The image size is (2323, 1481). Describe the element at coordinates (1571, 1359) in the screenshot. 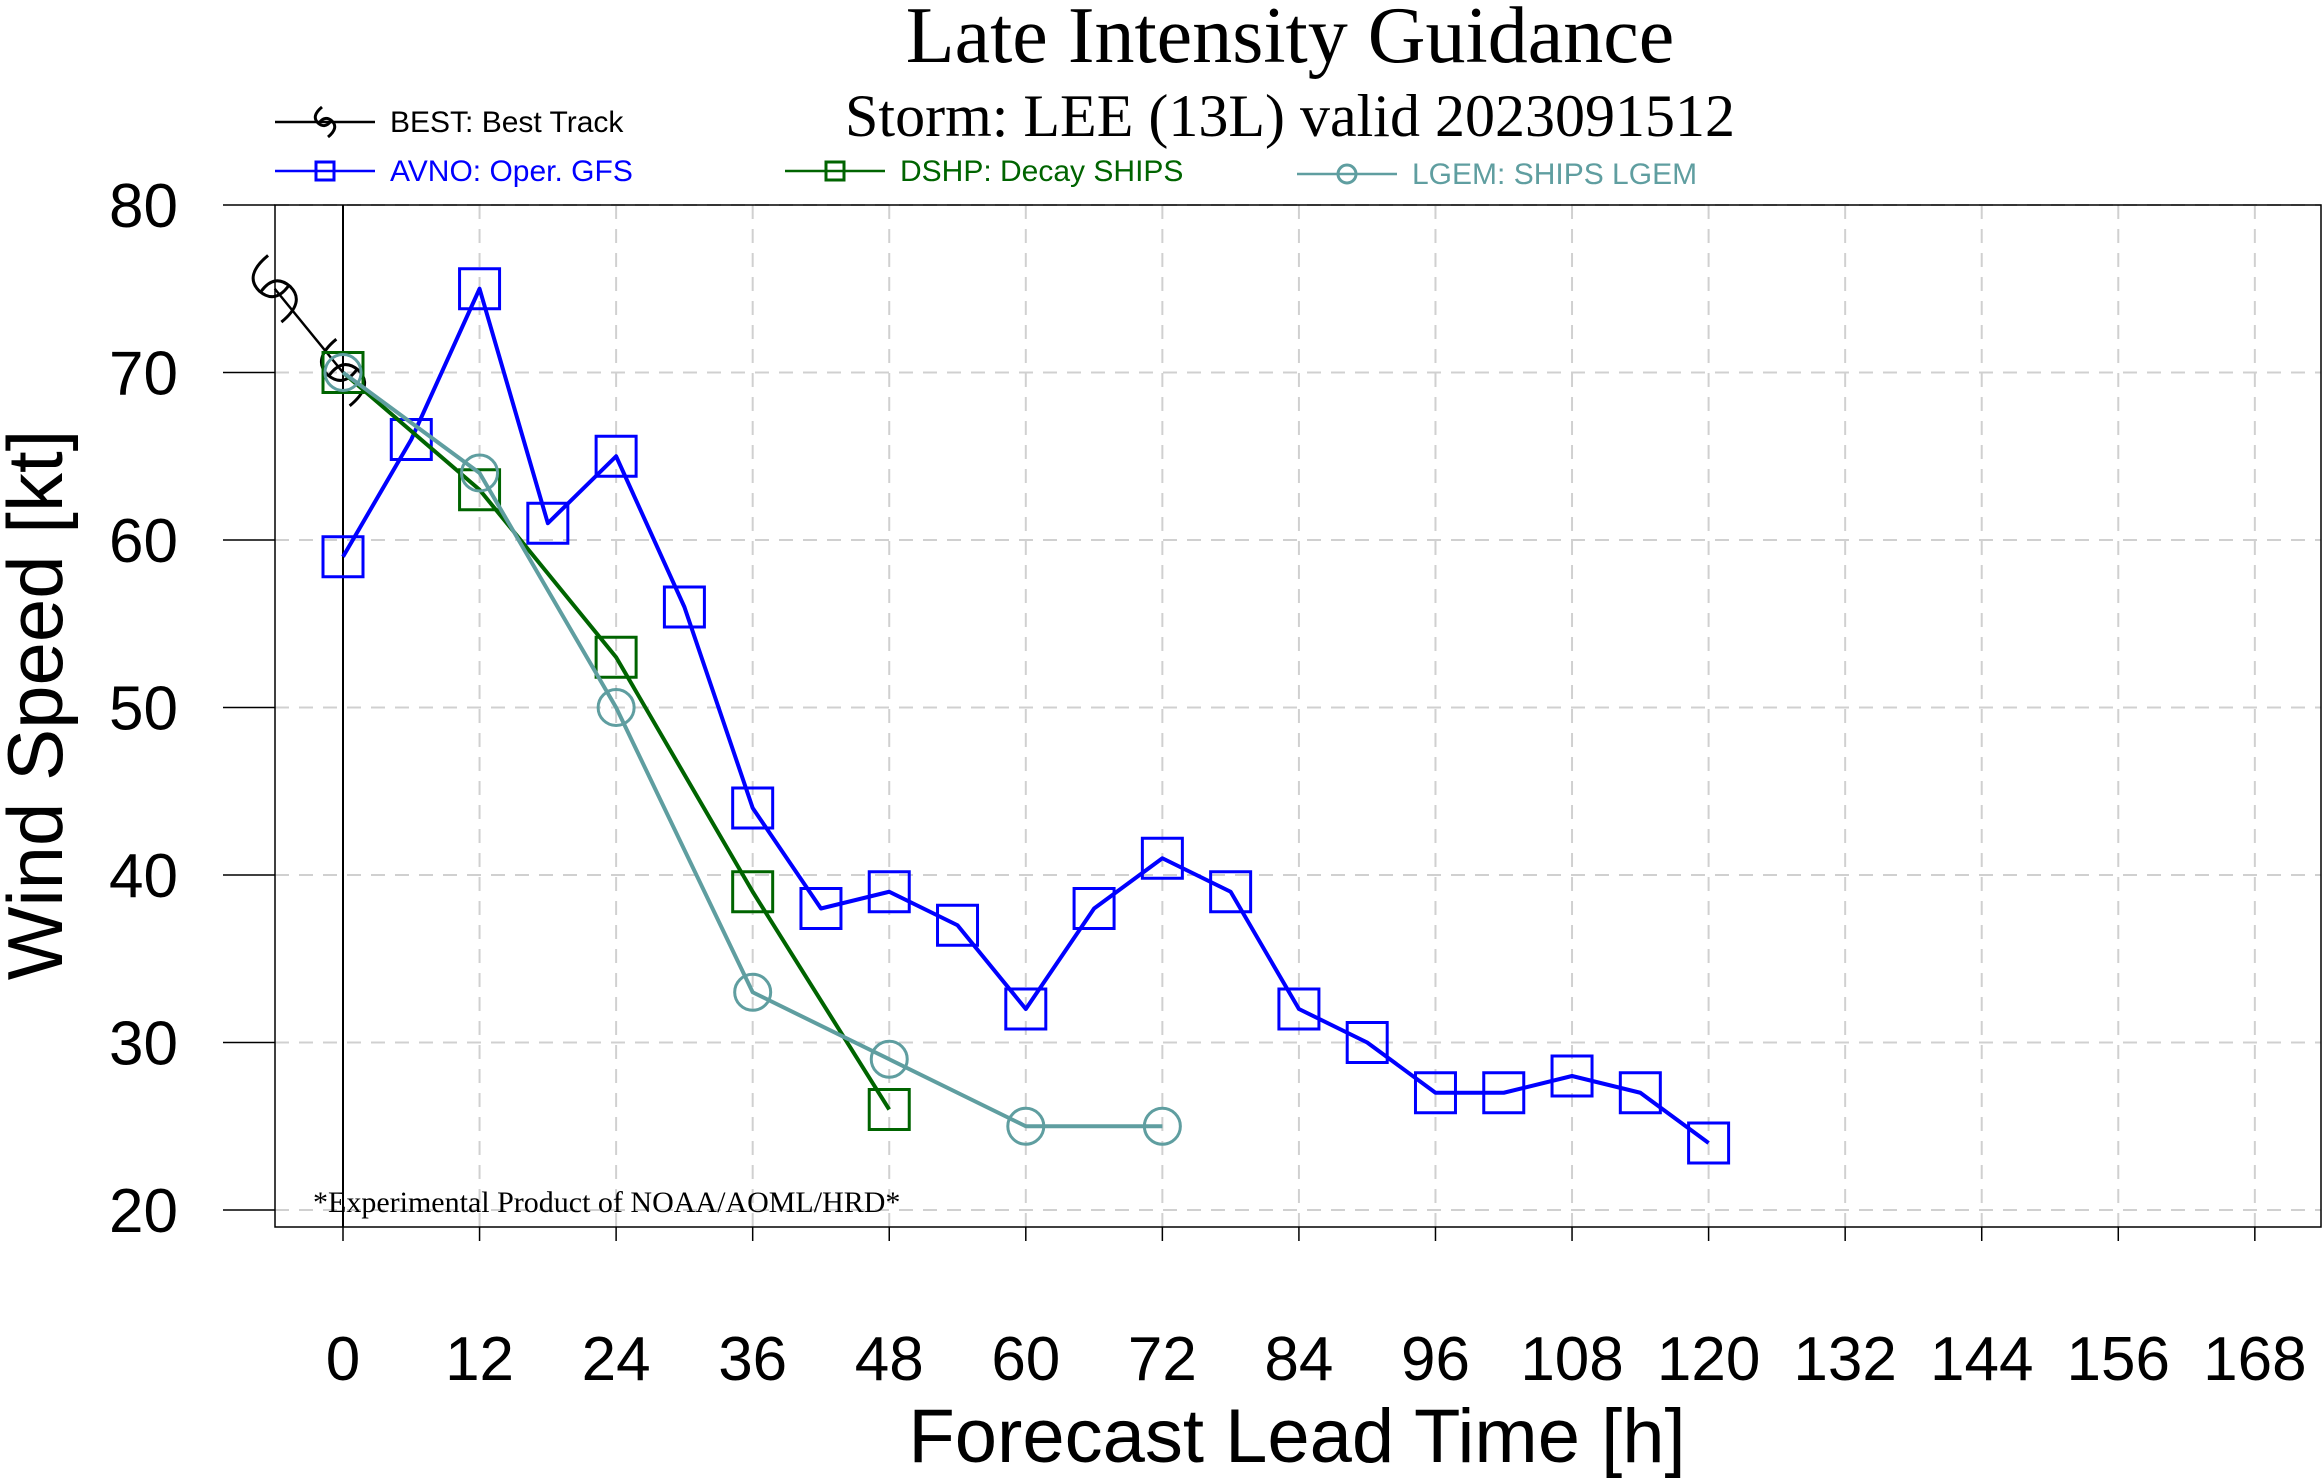

I see `x-tick-label: 108` at that location.